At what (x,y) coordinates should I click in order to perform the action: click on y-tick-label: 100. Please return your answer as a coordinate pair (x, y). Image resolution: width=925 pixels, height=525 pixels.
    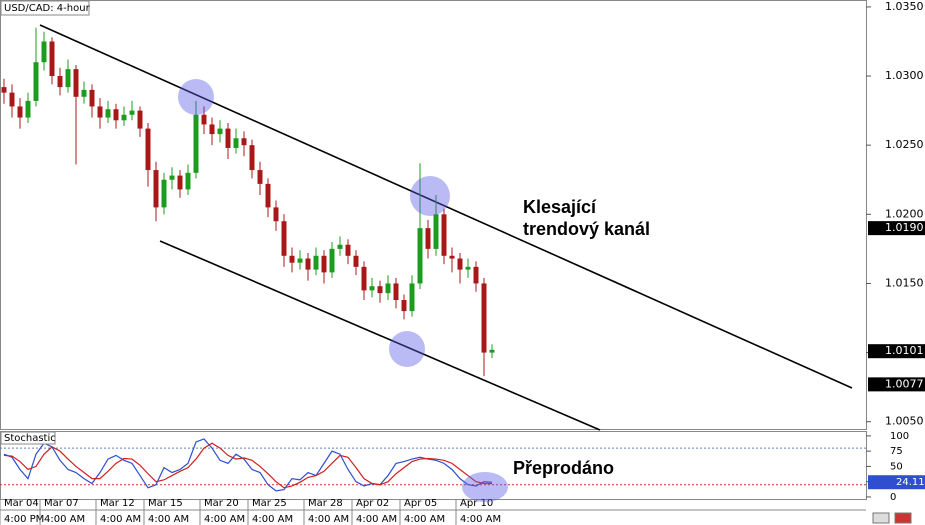
    Looking at the image, I should click on (899, 436).